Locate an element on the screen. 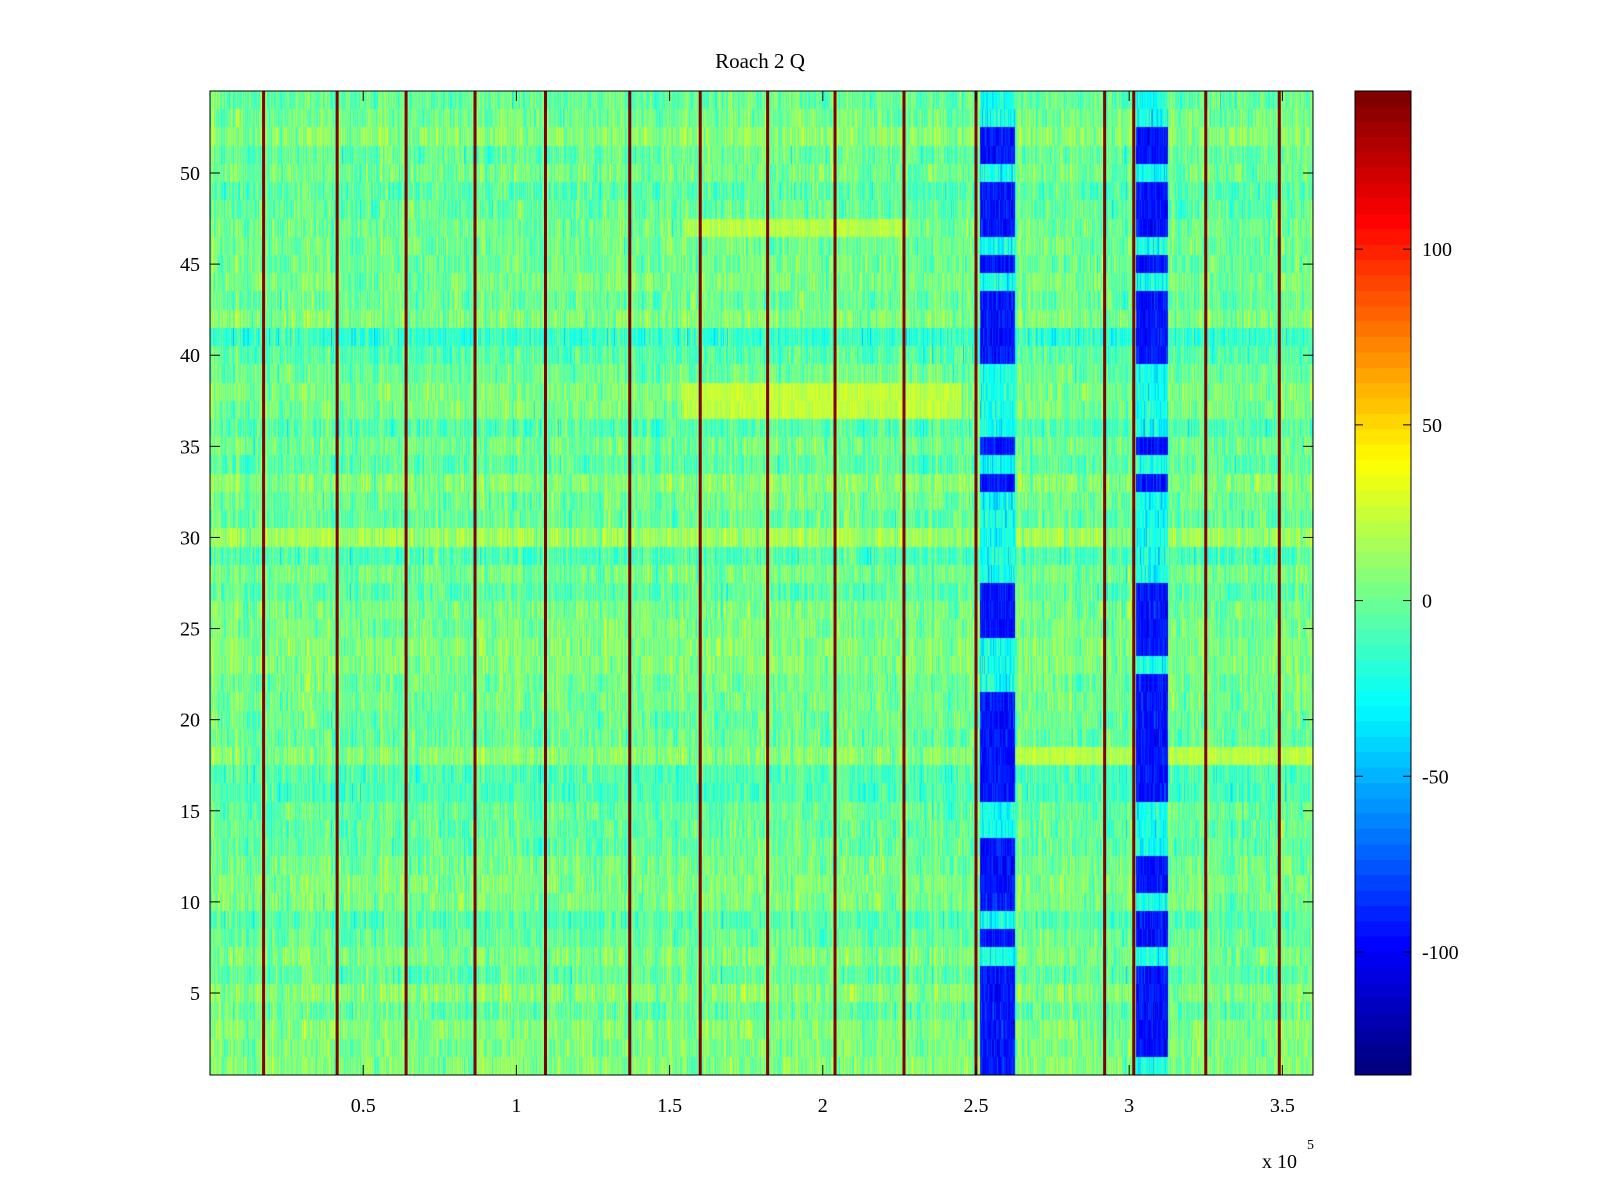 The width and height of the screenshot is (1600, 1200). x-tick-label: 0.5 is located at coordinates (363, 1106).